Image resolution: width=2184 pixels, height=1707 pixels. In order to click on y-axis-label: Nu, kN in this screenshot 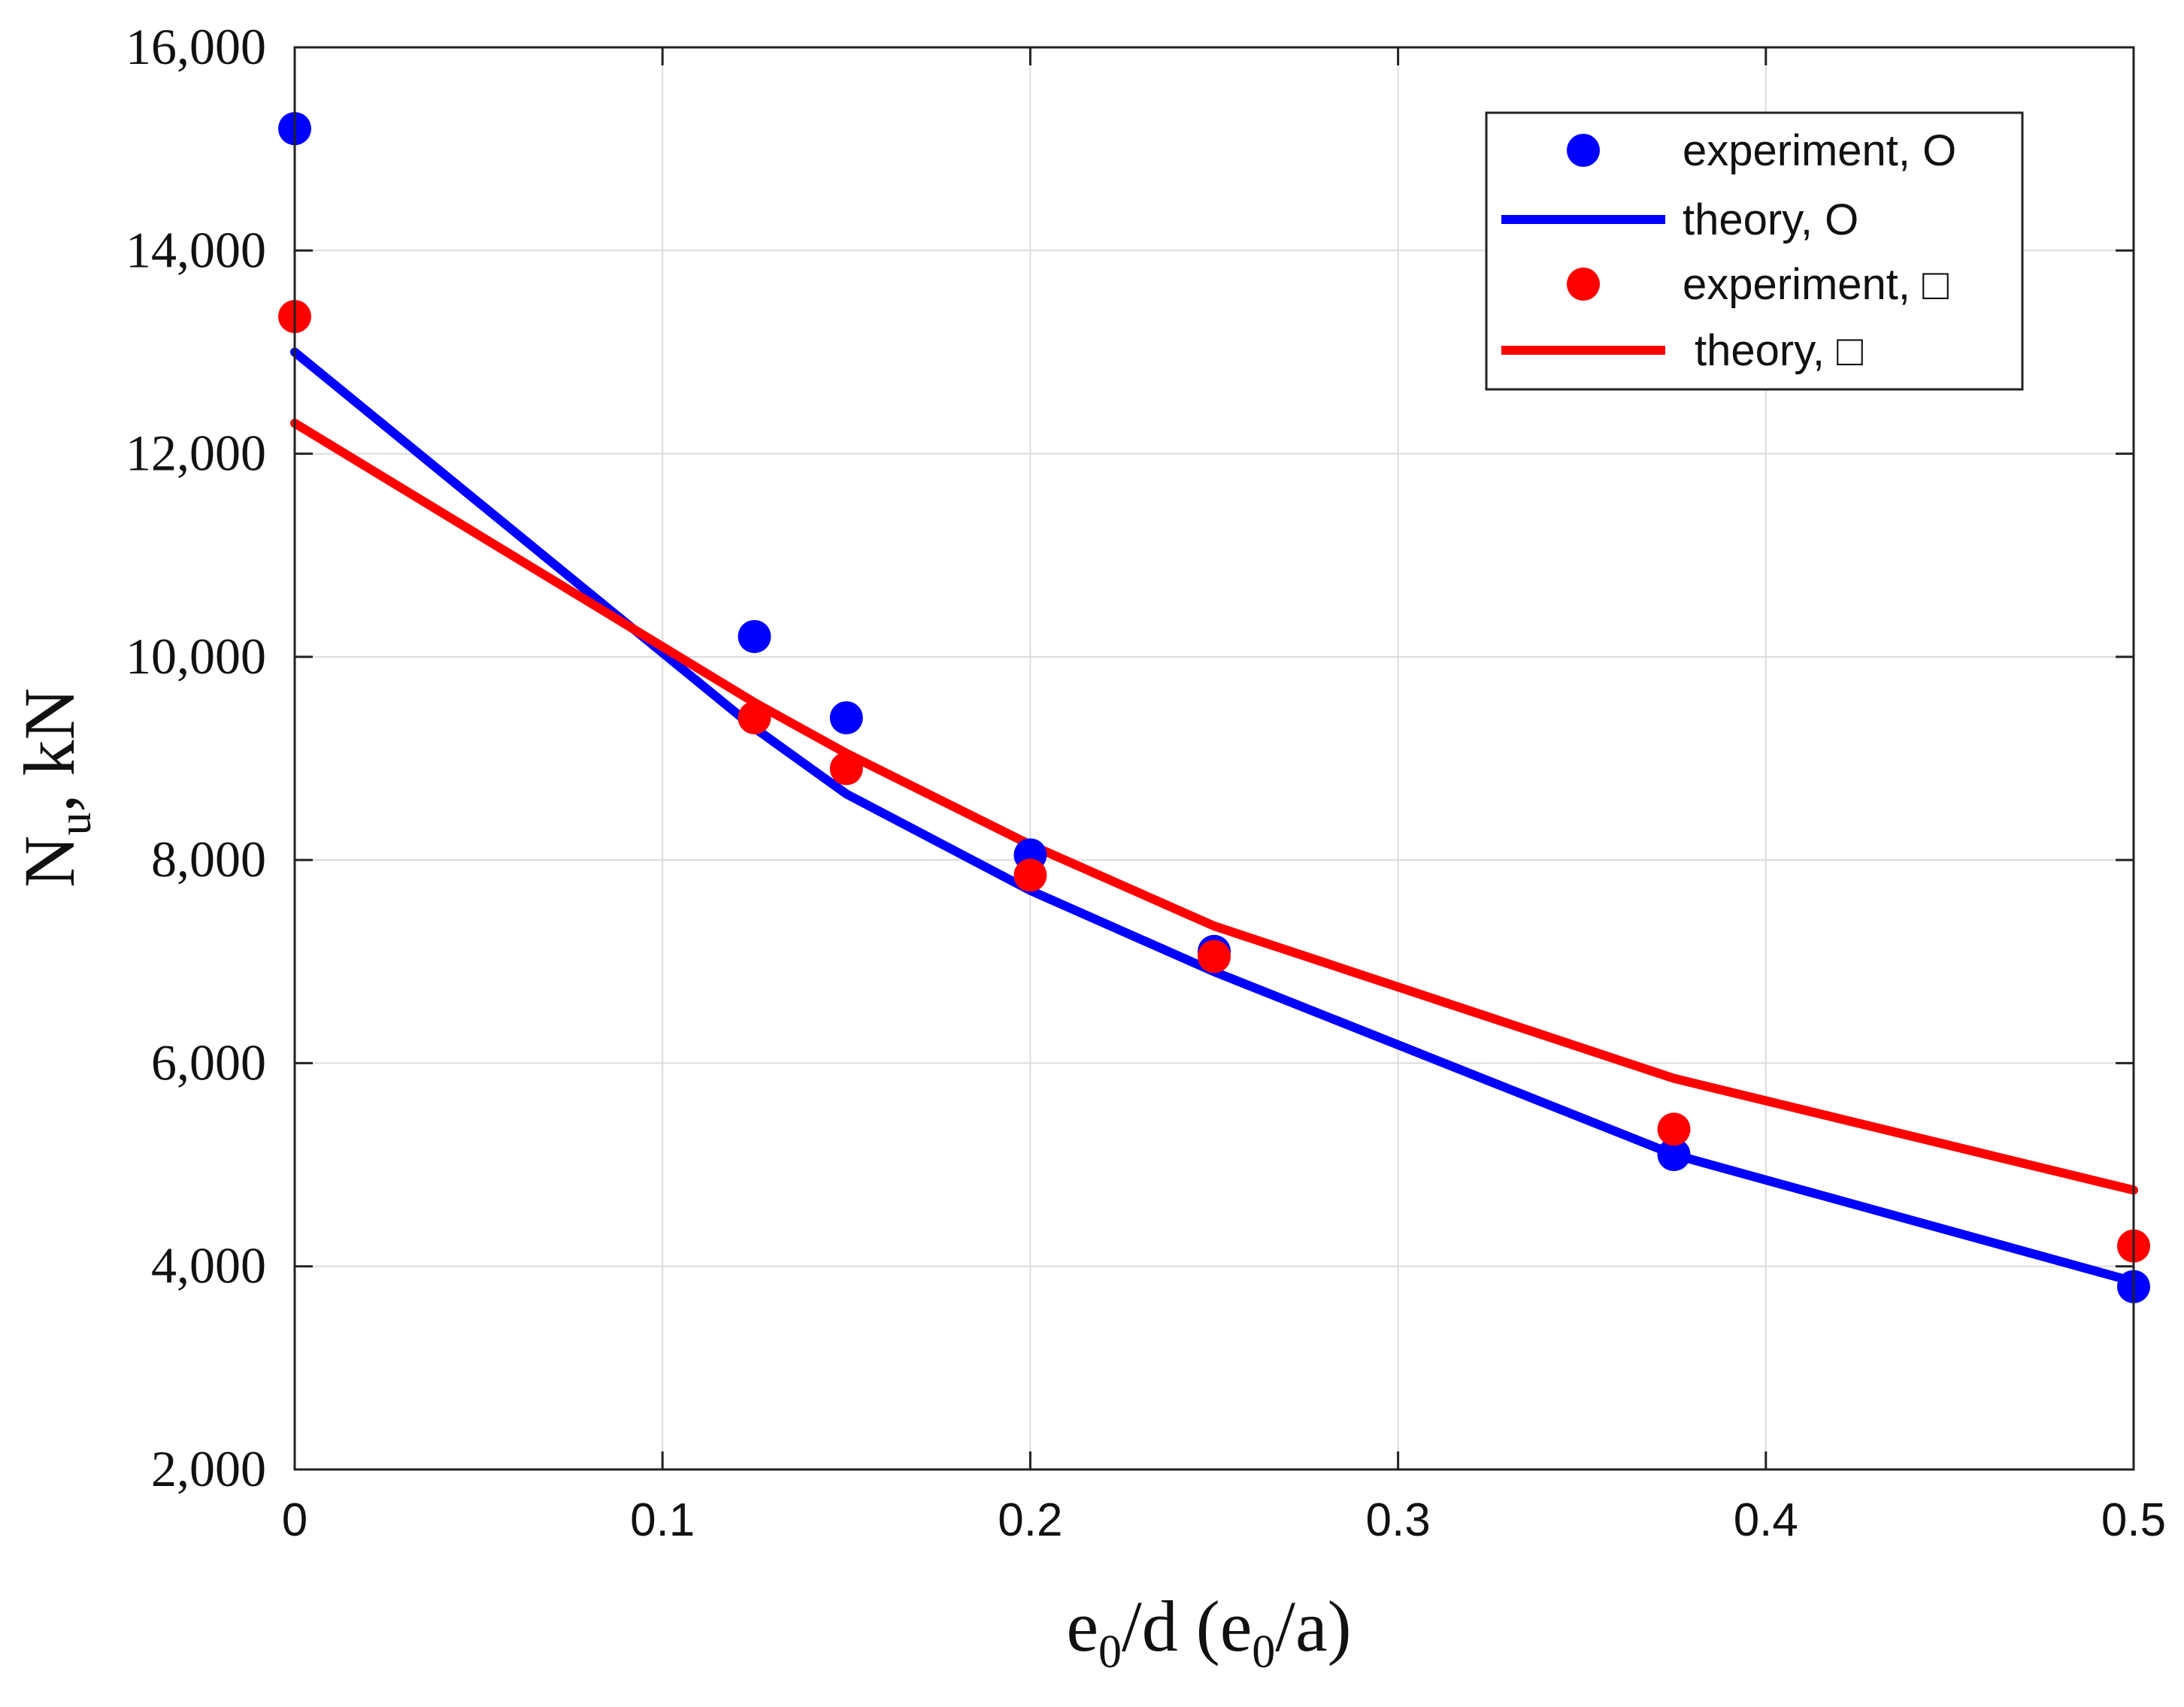, I will do `click(55, 788)`.